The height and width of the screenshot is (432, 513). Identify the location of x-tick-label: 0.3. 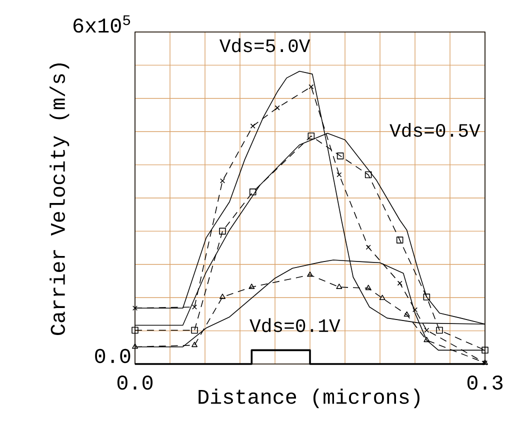
(485, 383).